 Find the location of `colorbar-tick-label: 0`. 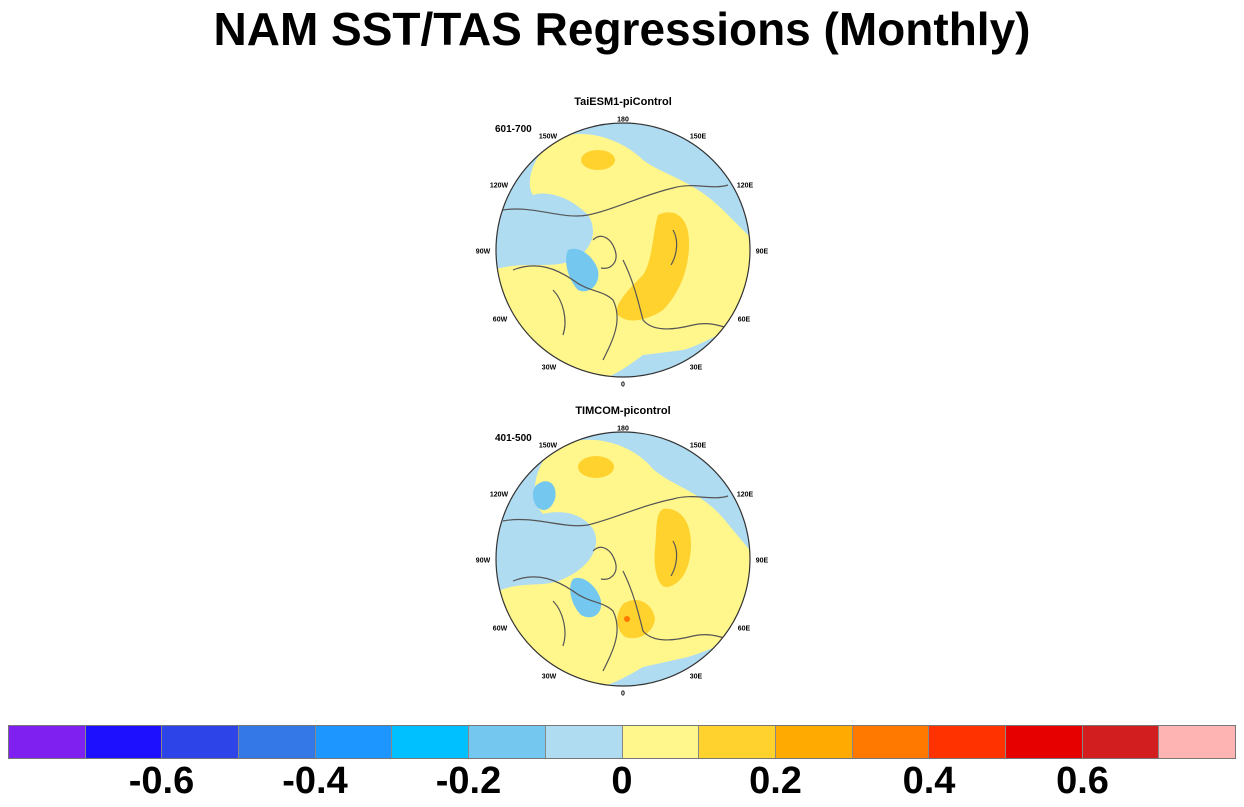

colorbar-tick-label: 0 is located at coordinates (622, 781).